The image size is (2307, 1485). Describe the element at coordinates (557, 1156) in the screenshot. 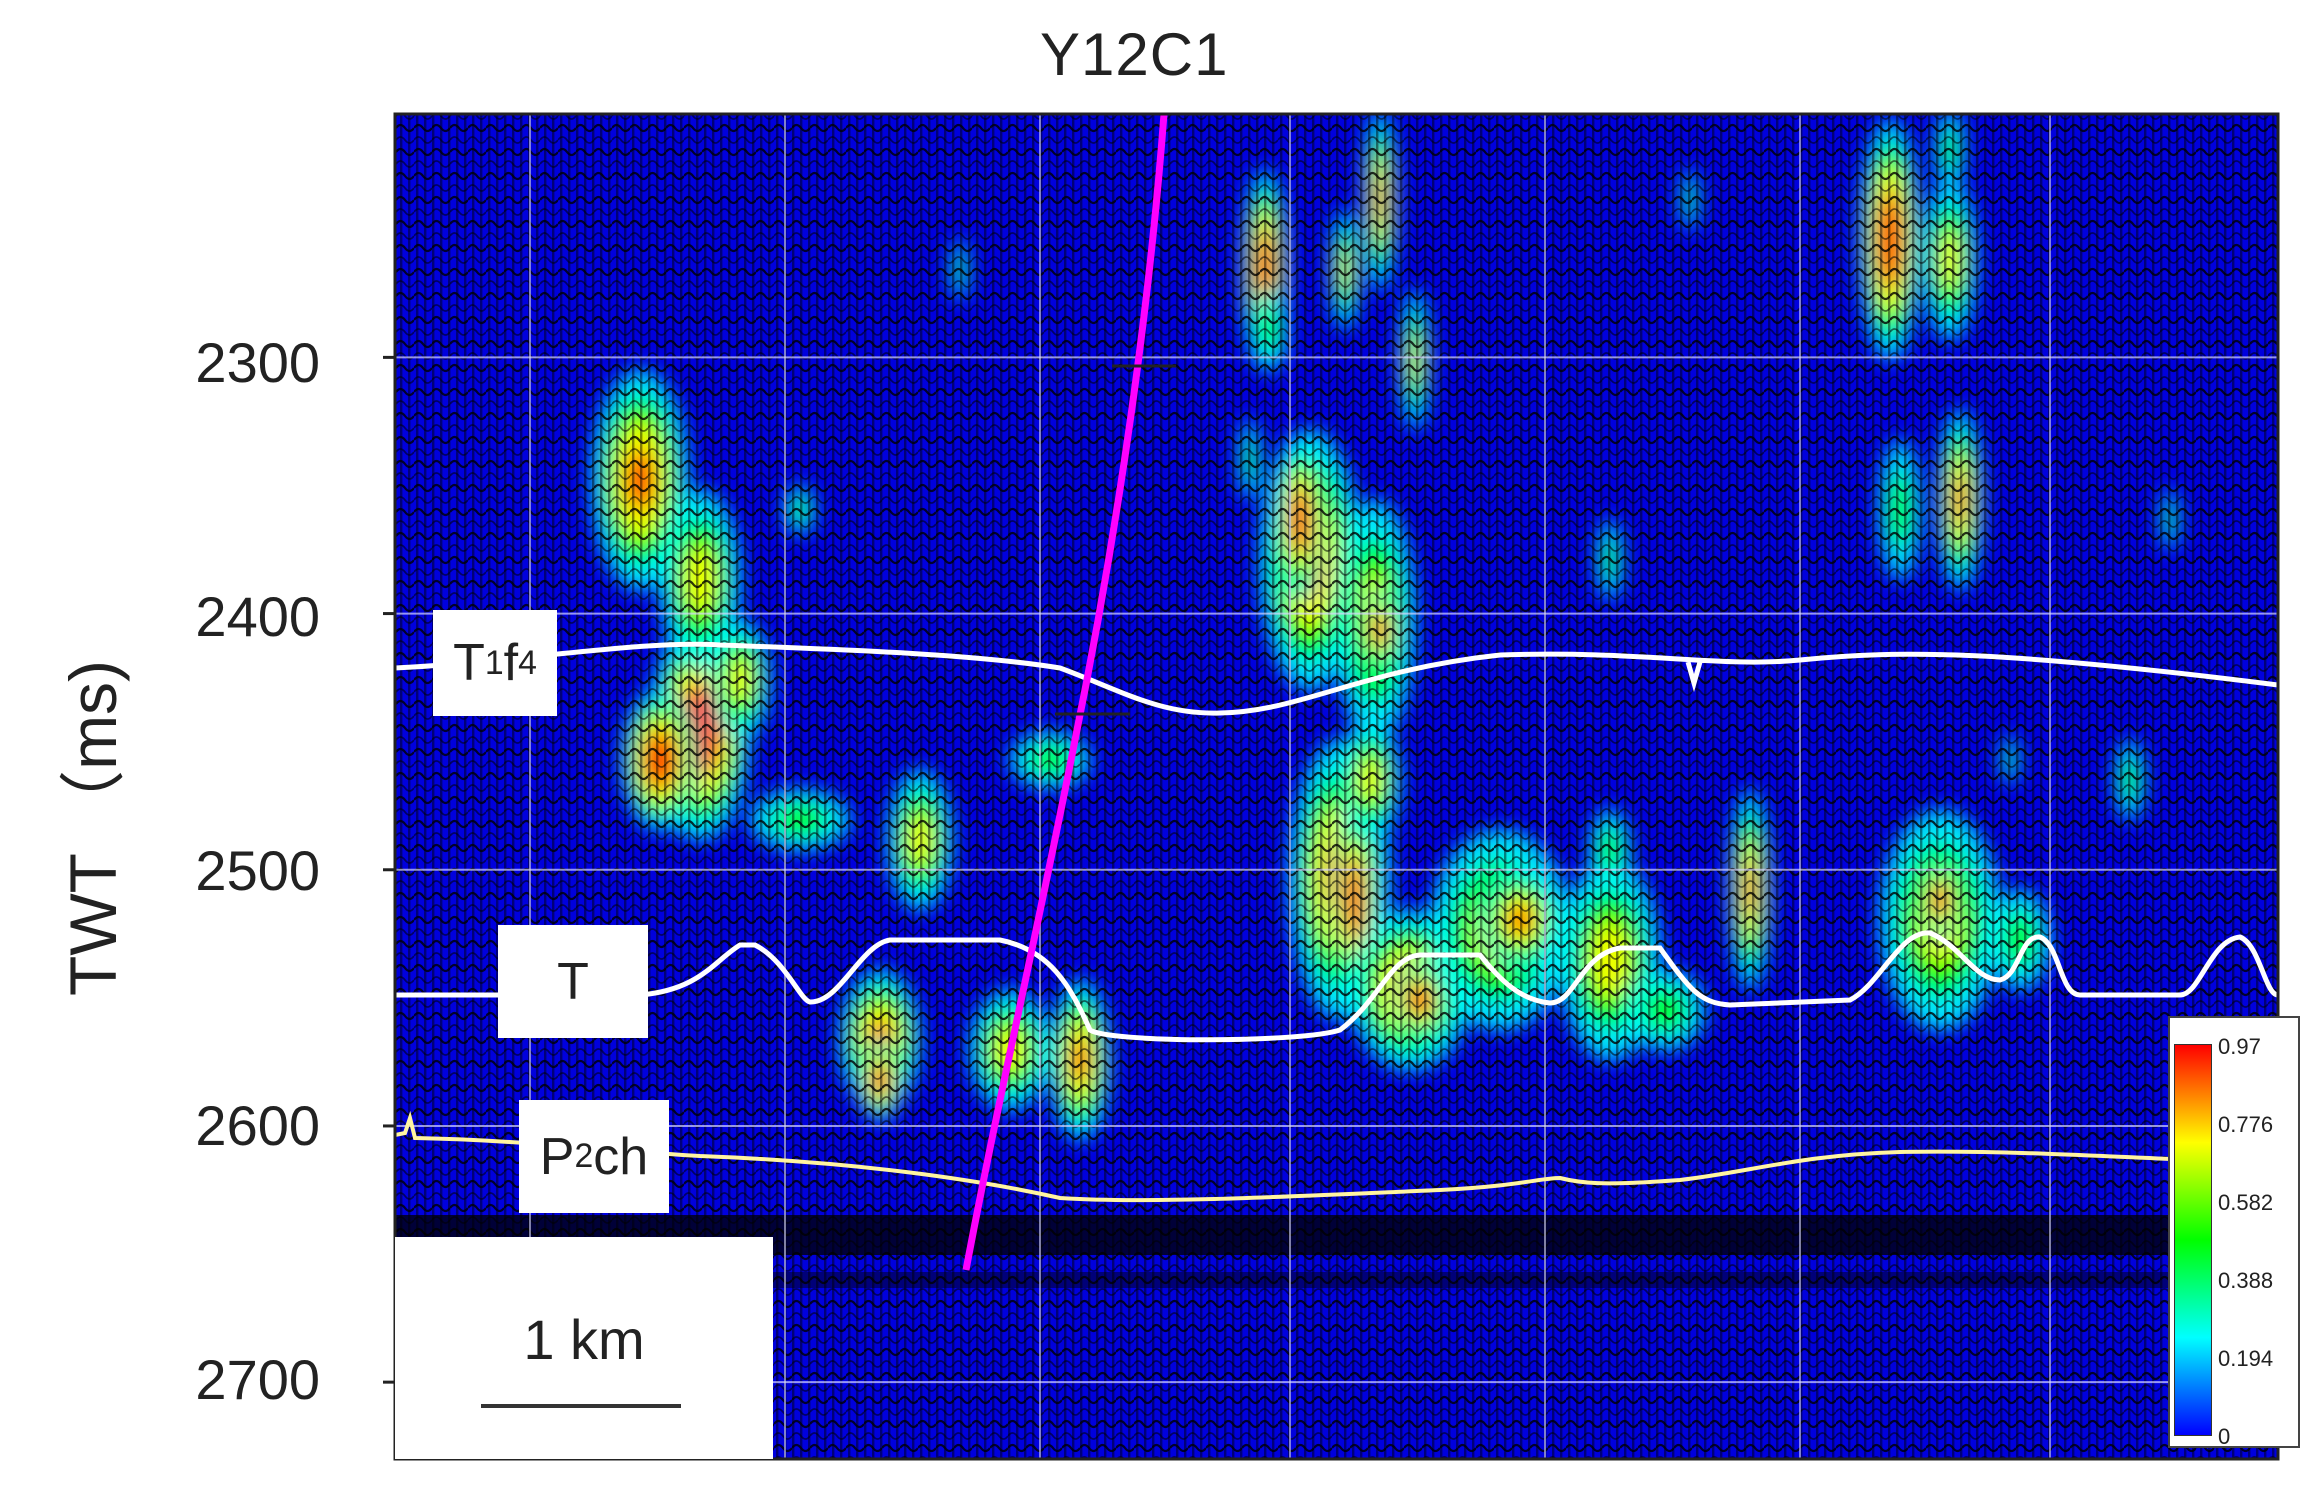

I see `label-p2ch-main: P` at that location.